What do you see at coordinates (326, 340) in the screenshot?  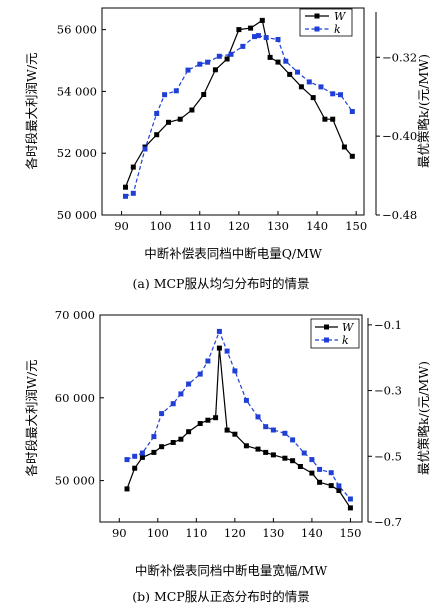 I see `chart-b-legend-k-marker` at bounding box center [326, 340].